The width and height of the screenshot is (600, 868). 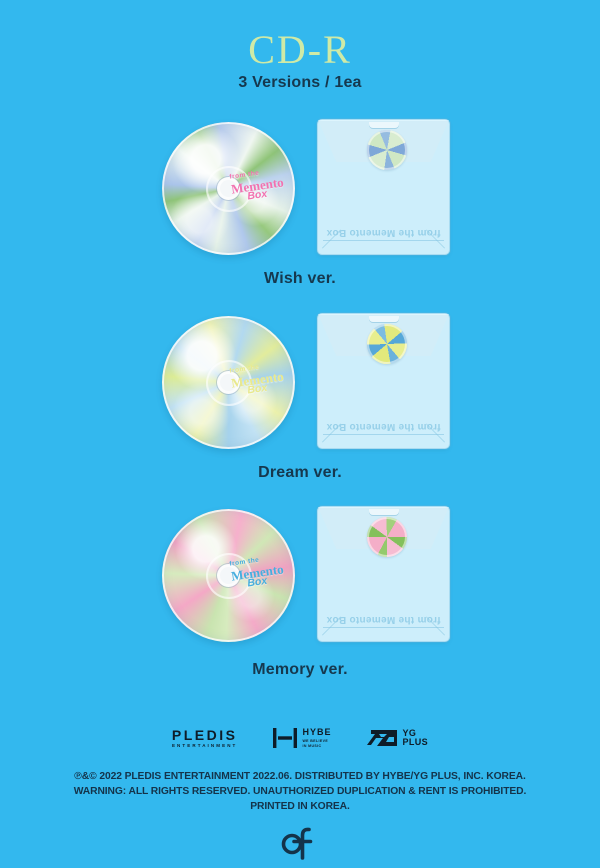 What do you see at coordinates (300, 82) in the screenshot?
I see `version-count-subtitle: 3 Versions / 1ea` at bounding box center [300, 82].